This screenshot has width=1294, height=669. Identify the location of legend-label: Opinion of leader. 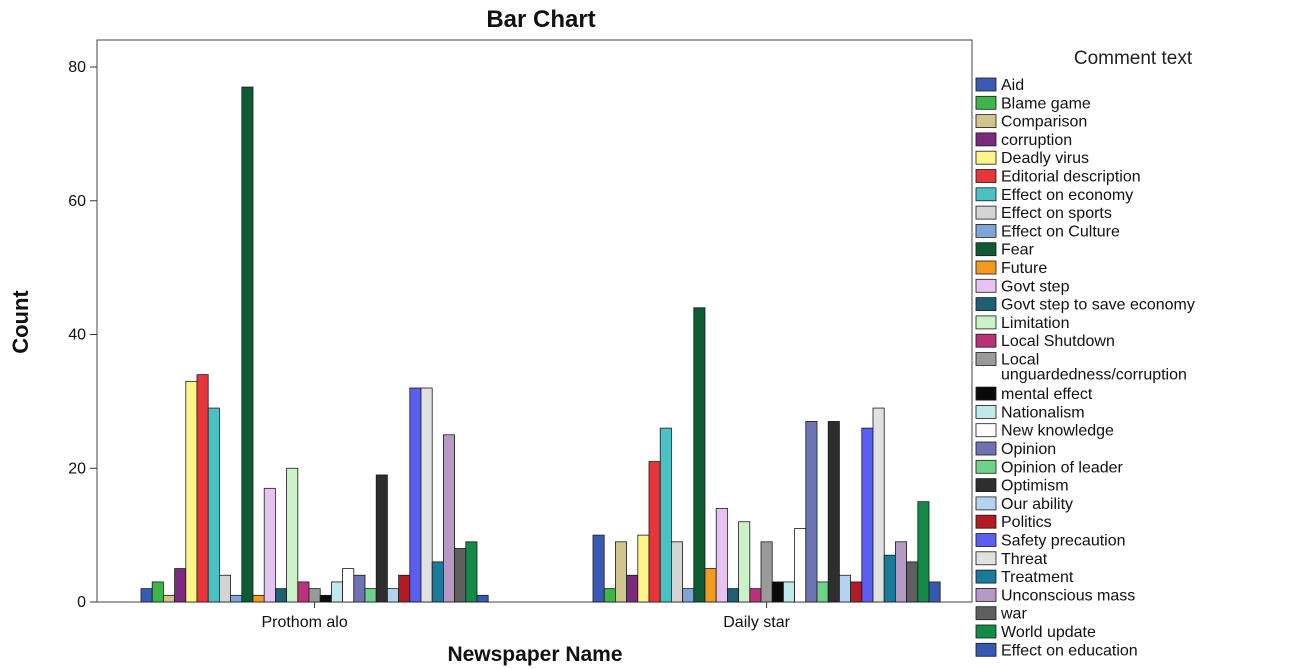
(1062, 467).